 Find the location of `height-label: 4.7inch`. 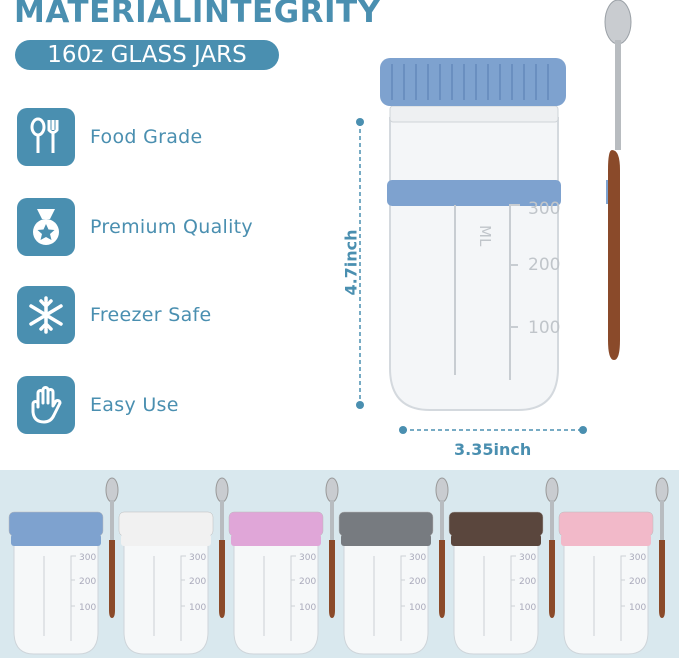

height-label: 4.7inch is located at coordinates (351, 262).